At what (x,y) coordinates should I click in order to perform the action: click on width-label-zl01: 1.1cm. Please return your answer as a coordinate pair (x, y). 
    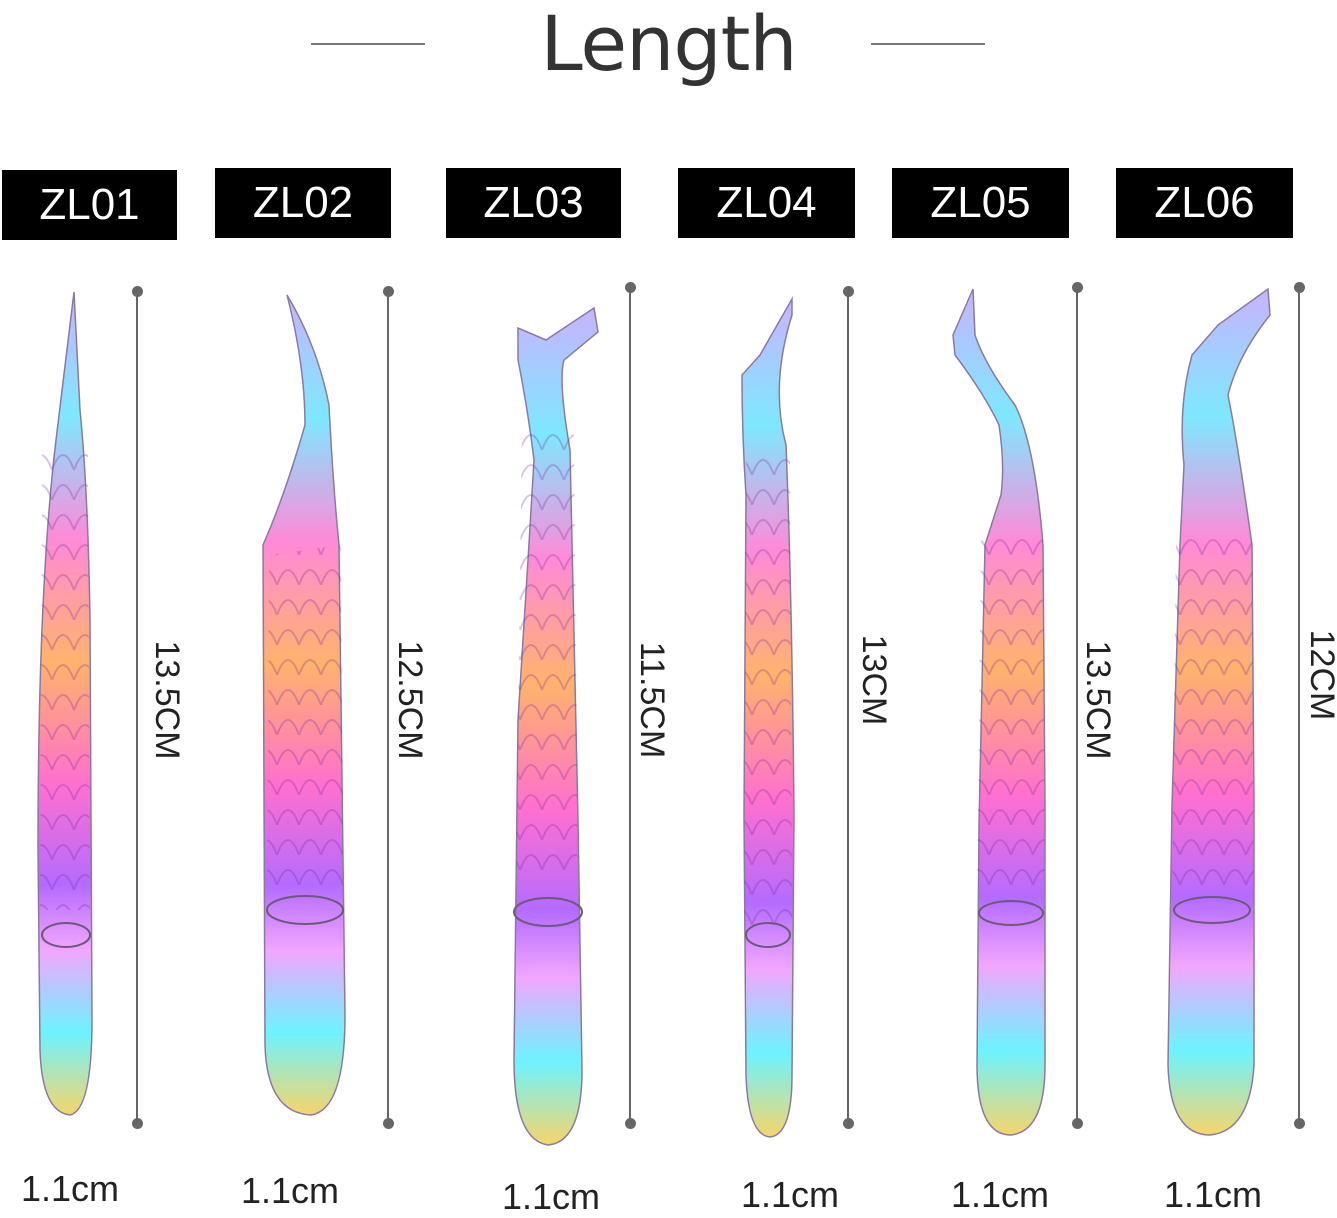
    Looking at the image, I should click on (70, 1188).